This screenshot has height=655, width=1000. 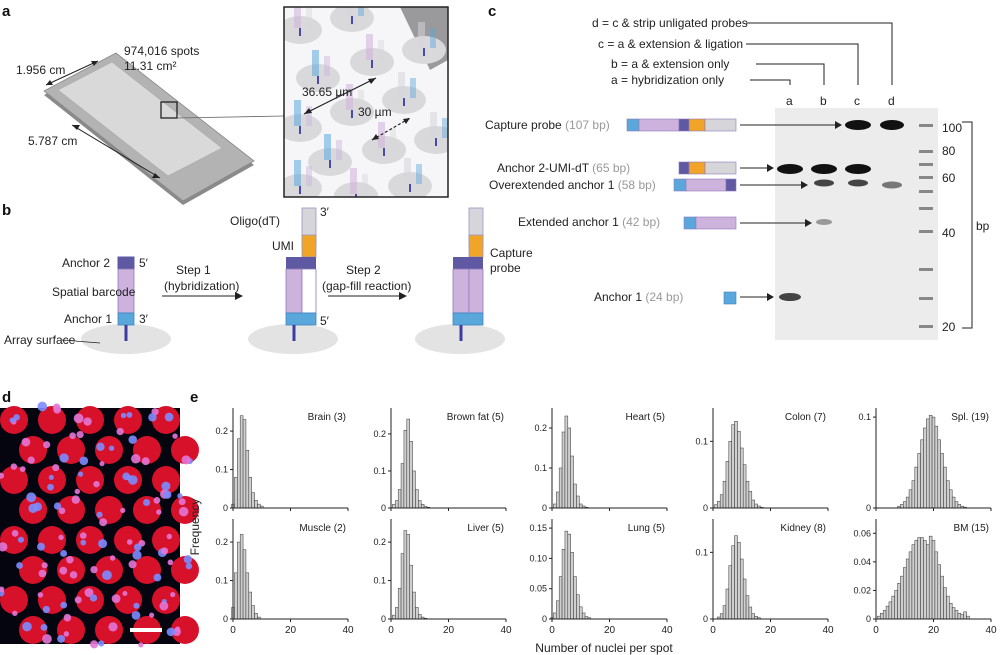 What do you see at coordinates (52, 141) in the screenshot?
I see `array-length: 5.787 cm` at bounding box center [52, 141].